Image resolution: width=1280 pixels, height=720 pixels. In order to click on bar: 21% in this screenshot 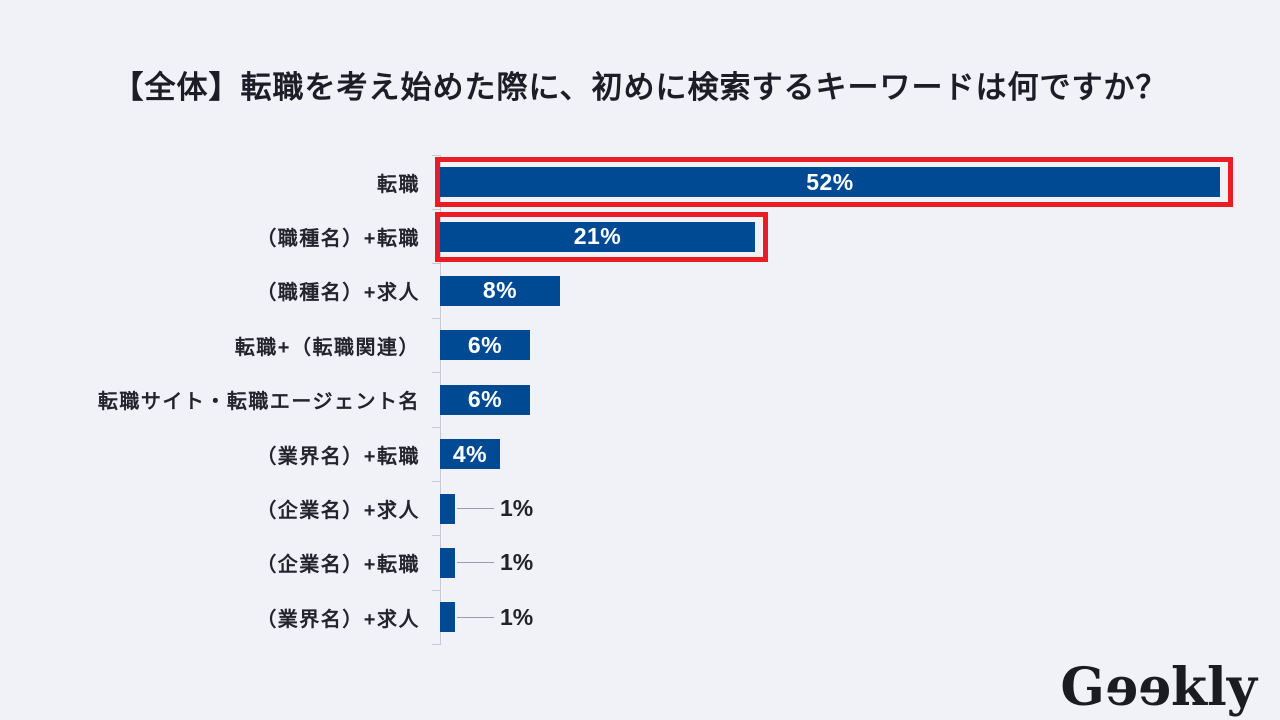, I will do `click(597, 236)`.